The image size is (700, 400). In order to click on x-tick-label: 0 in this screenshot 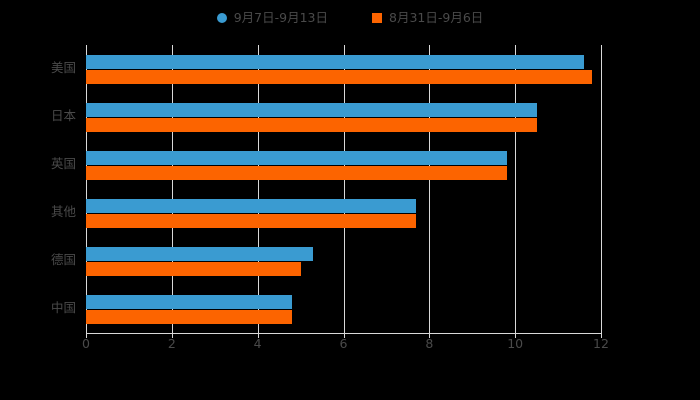, I will do `click(86, 343)`.